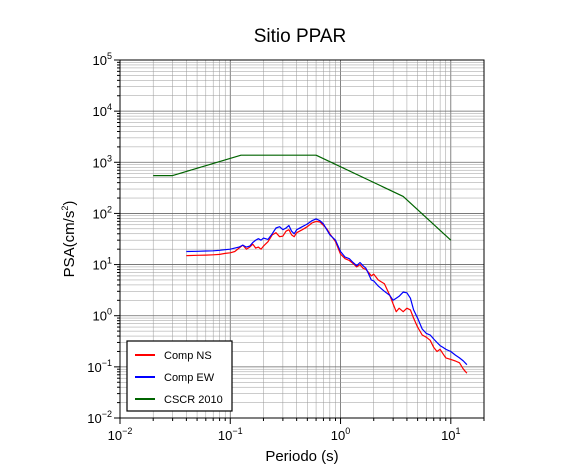  Describe the element at coordinates (230, 434) in the screenshot. I see `x-tick-label: 10⁻¹` at that location.